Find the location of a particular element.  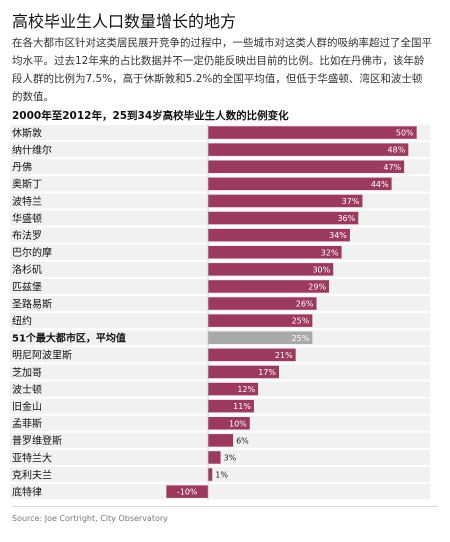

value-label: 48% is located at coordinates (397, 150).